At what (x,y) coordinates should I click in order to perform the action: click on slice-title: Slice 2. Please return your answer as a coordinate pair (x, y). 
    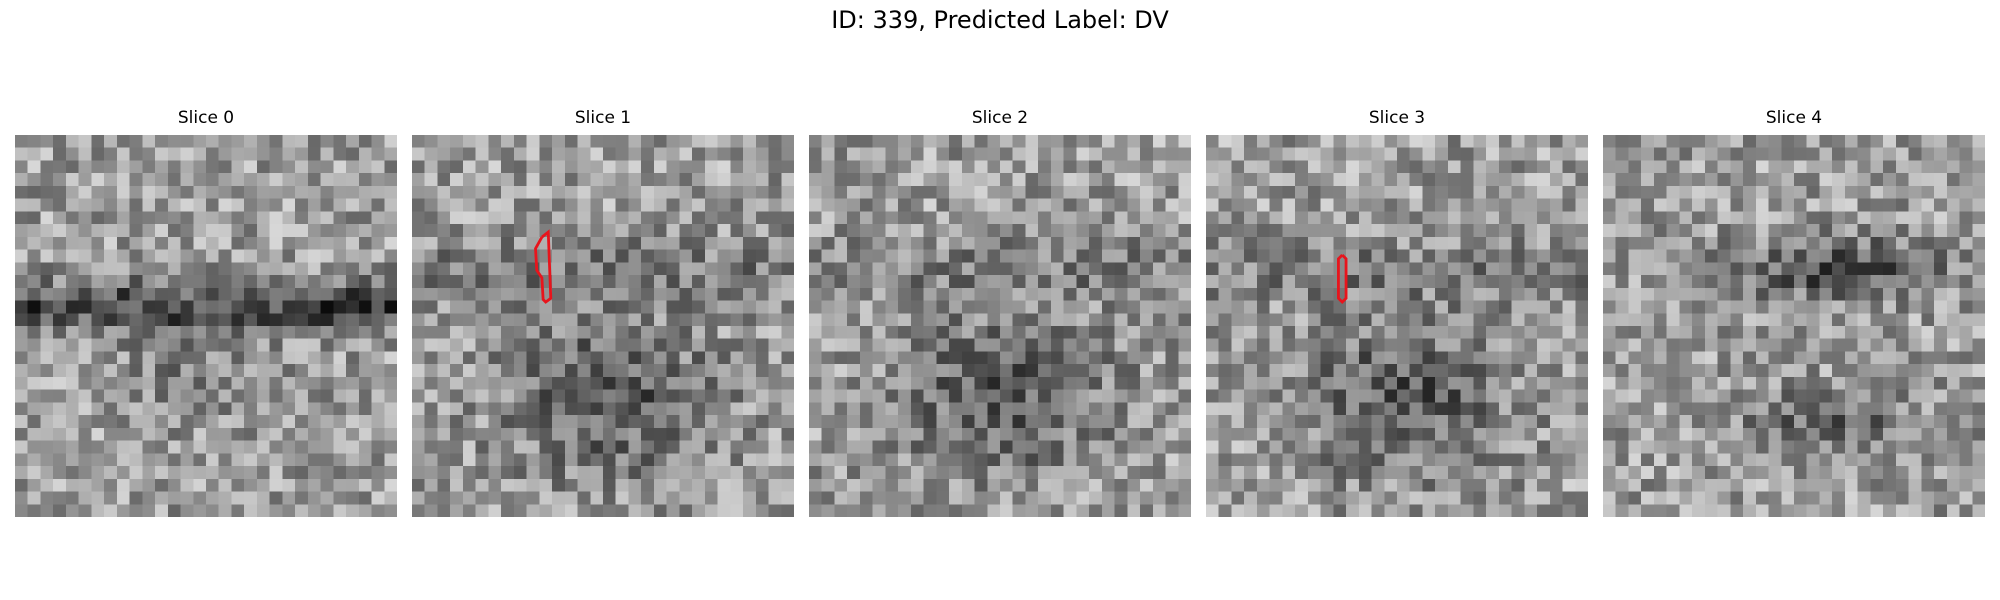
    Looking at the image, I should click on (1000, 118).